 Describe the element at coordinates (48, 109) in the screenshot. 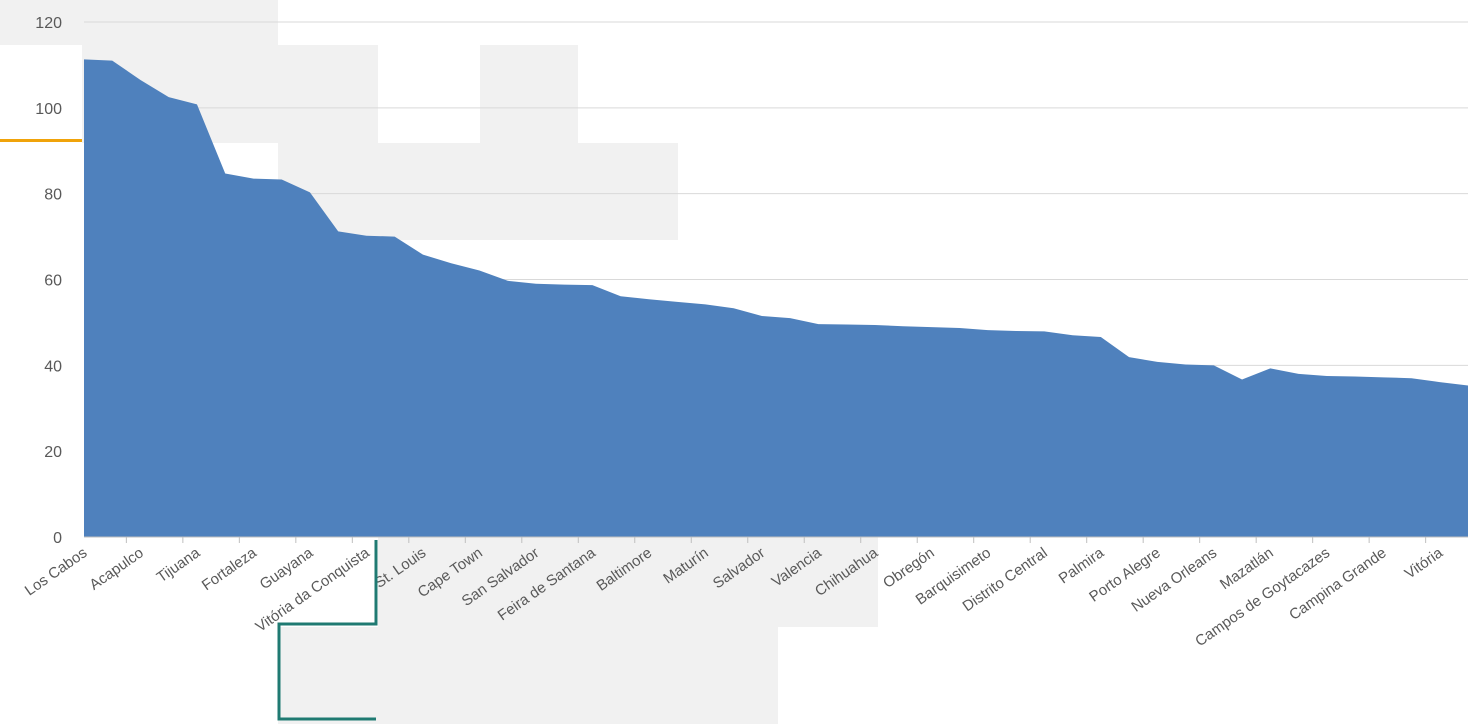

I see `y-tick-label: 100` at that location.